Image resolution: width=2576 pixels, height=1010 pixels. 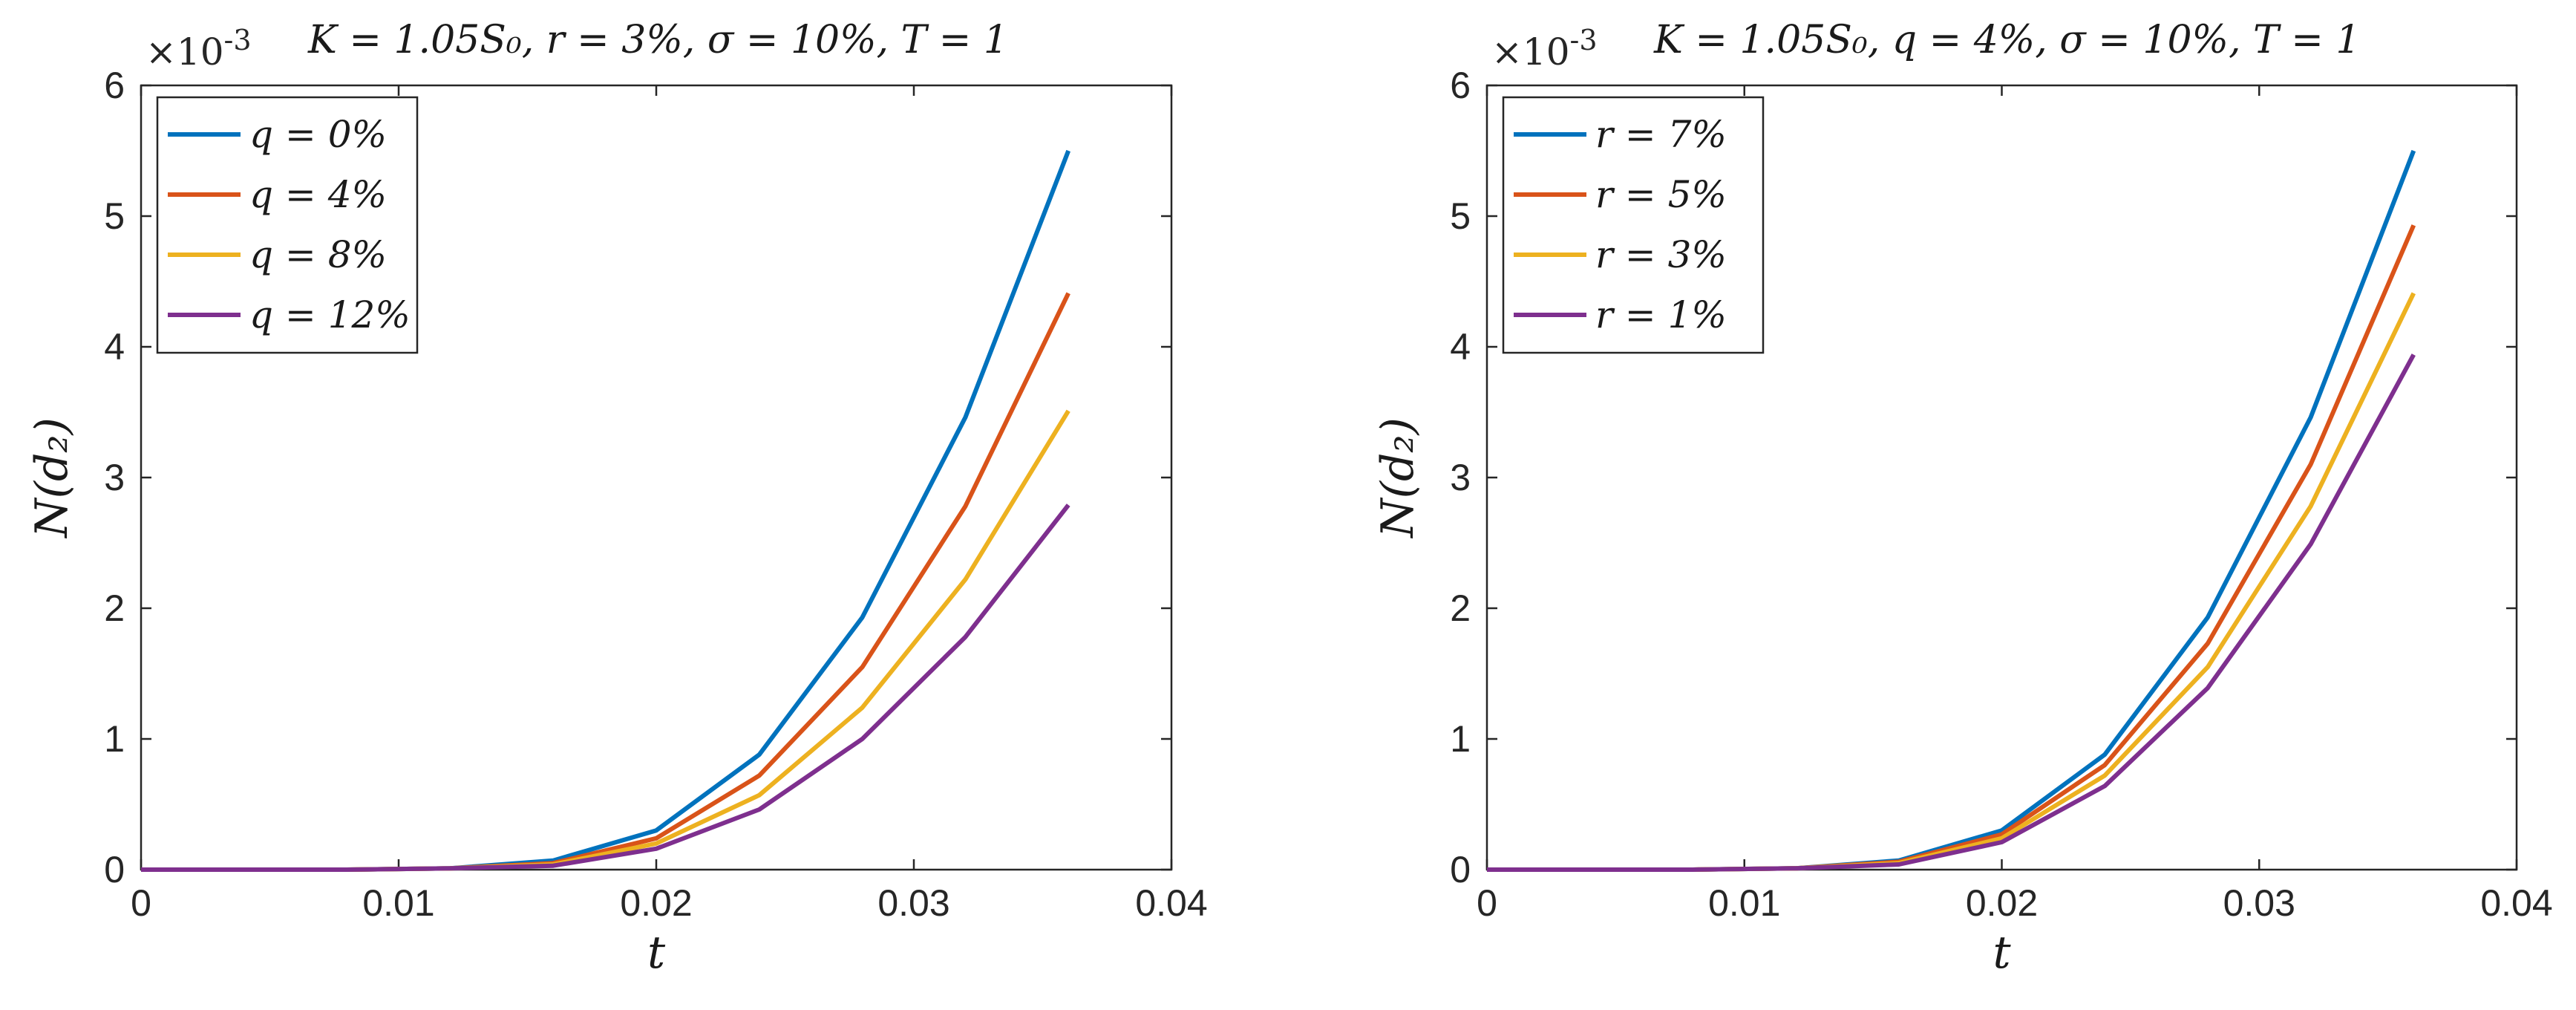 I want to click on chart-2-legend-label: r = 7%, so click(x=1661, y=135).